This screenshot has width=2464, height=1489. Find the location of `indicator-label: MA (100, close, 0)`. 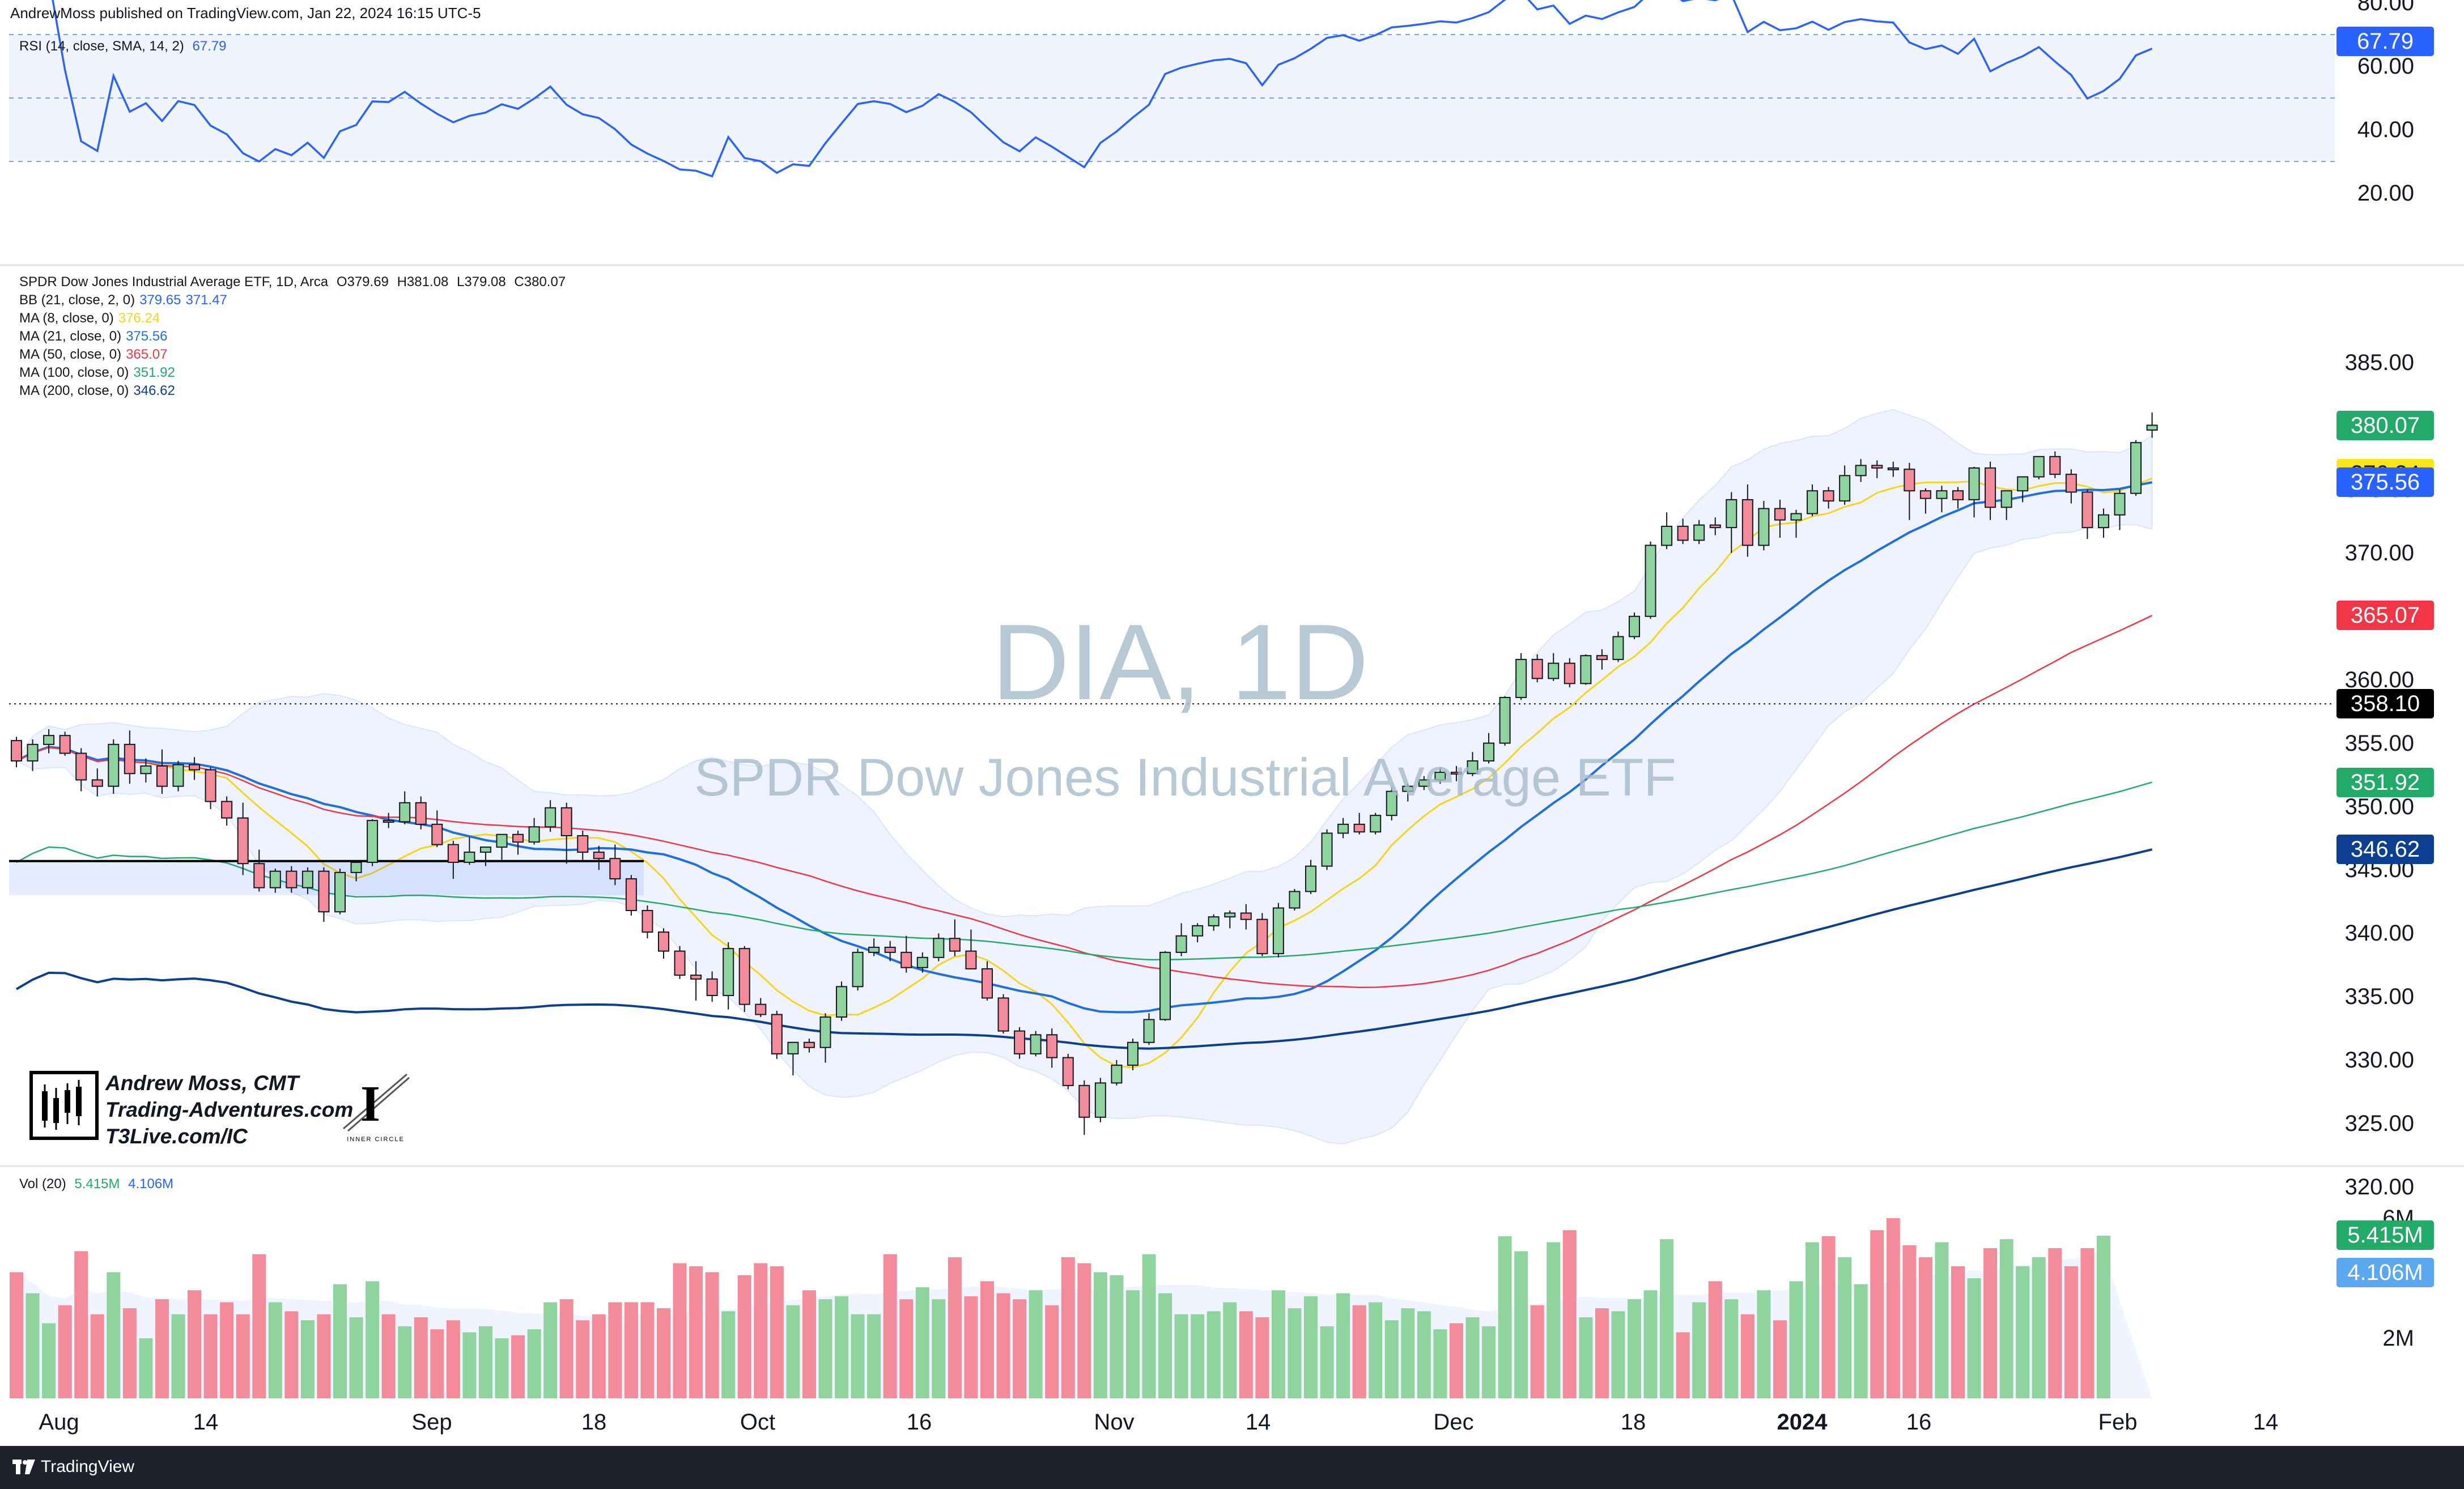

indicator-label: MA (100, close, 0) is located at coordinates (74, 373).